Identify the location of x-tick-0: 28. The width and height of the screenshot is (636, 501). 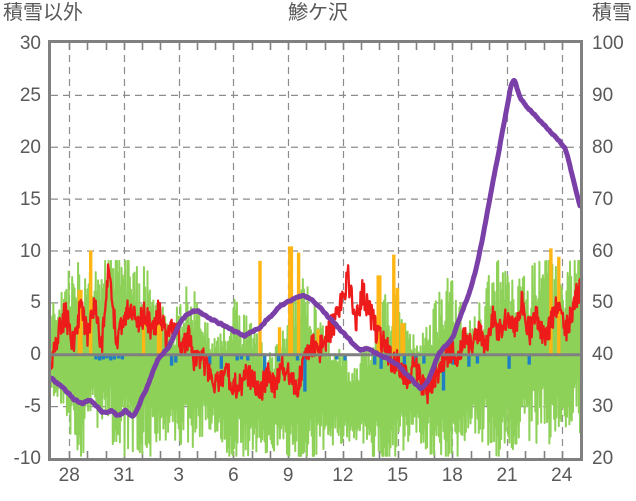
(69, 475).